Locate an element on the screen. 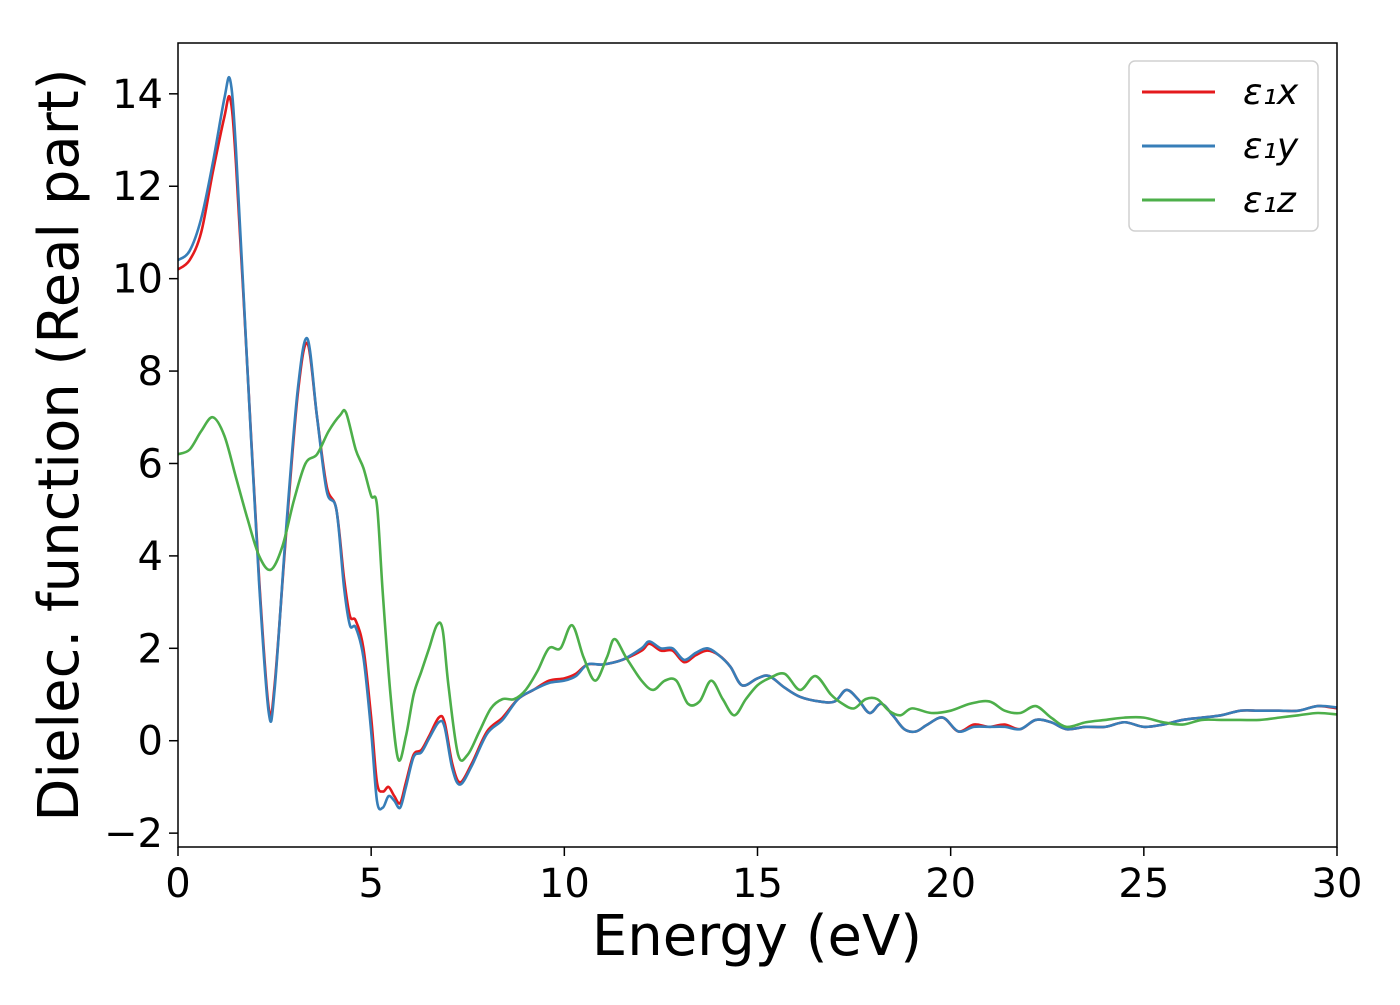 This screenshot has height=1005, width=1400. legend: ε₁x ε₁y ε₁z is located at coordinates (1223, 146).